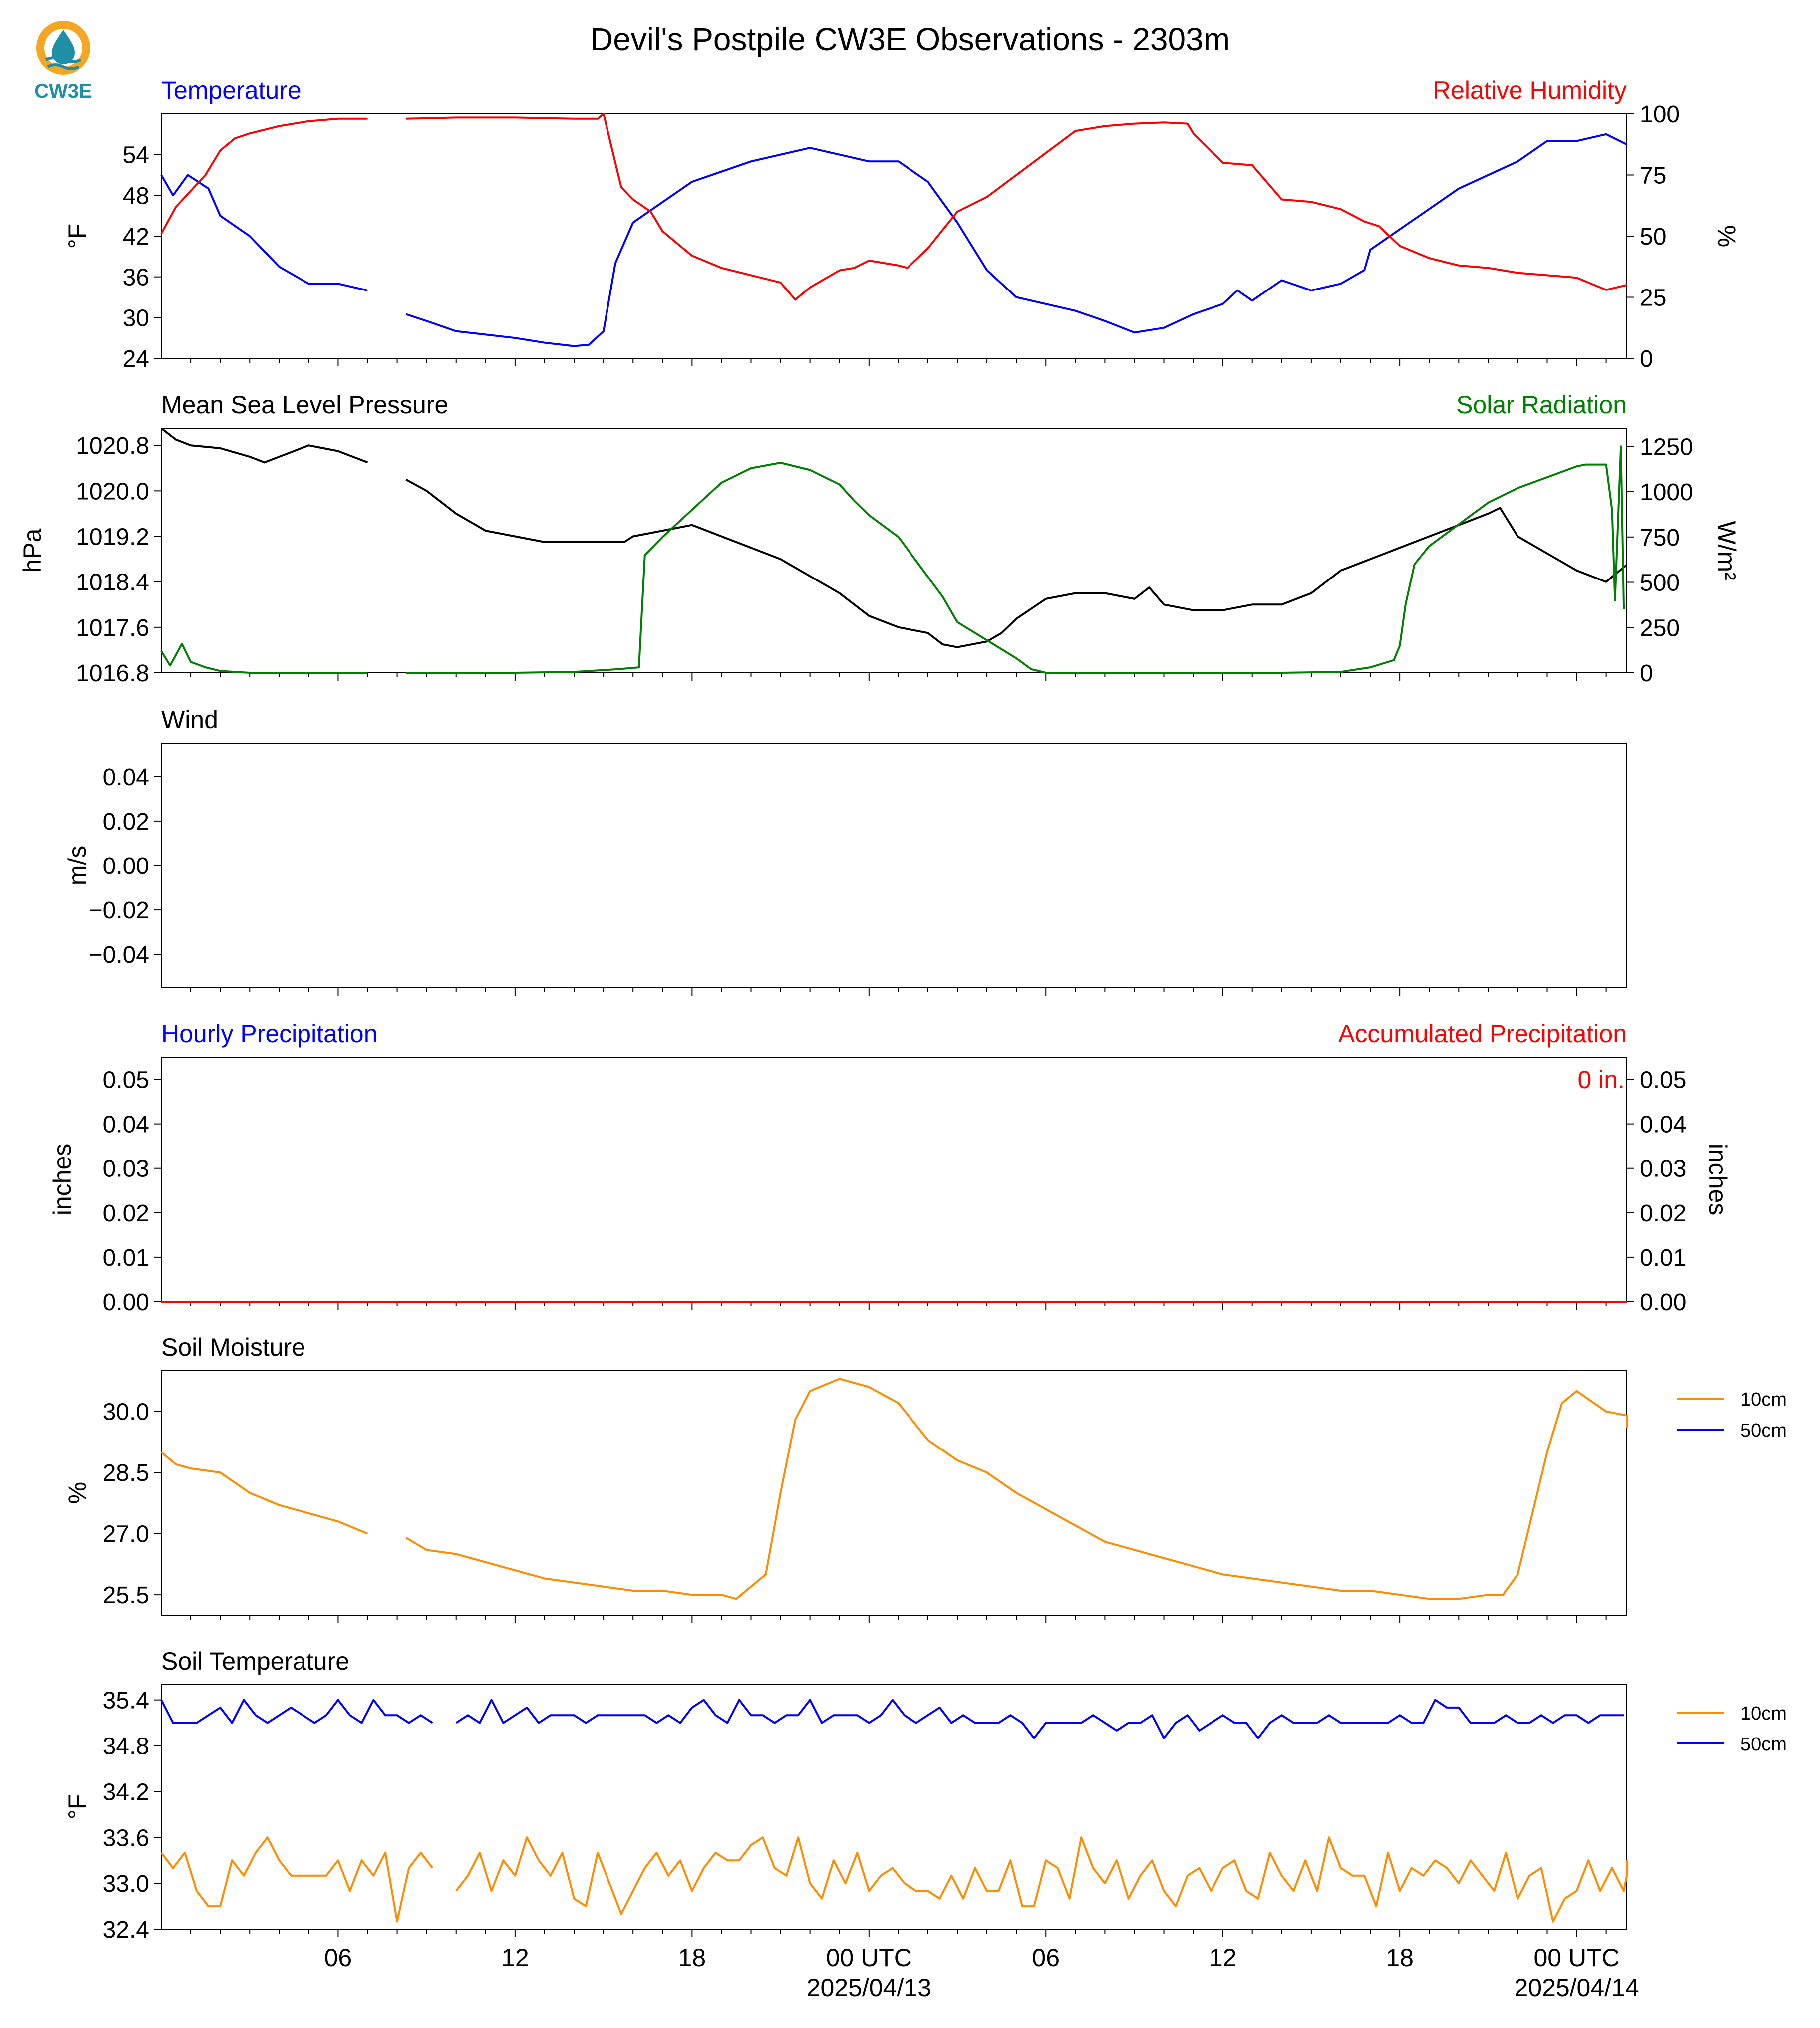 The image size is (1820, 2028). I want to click on y-axis-label: inches, so click(62, 1180).